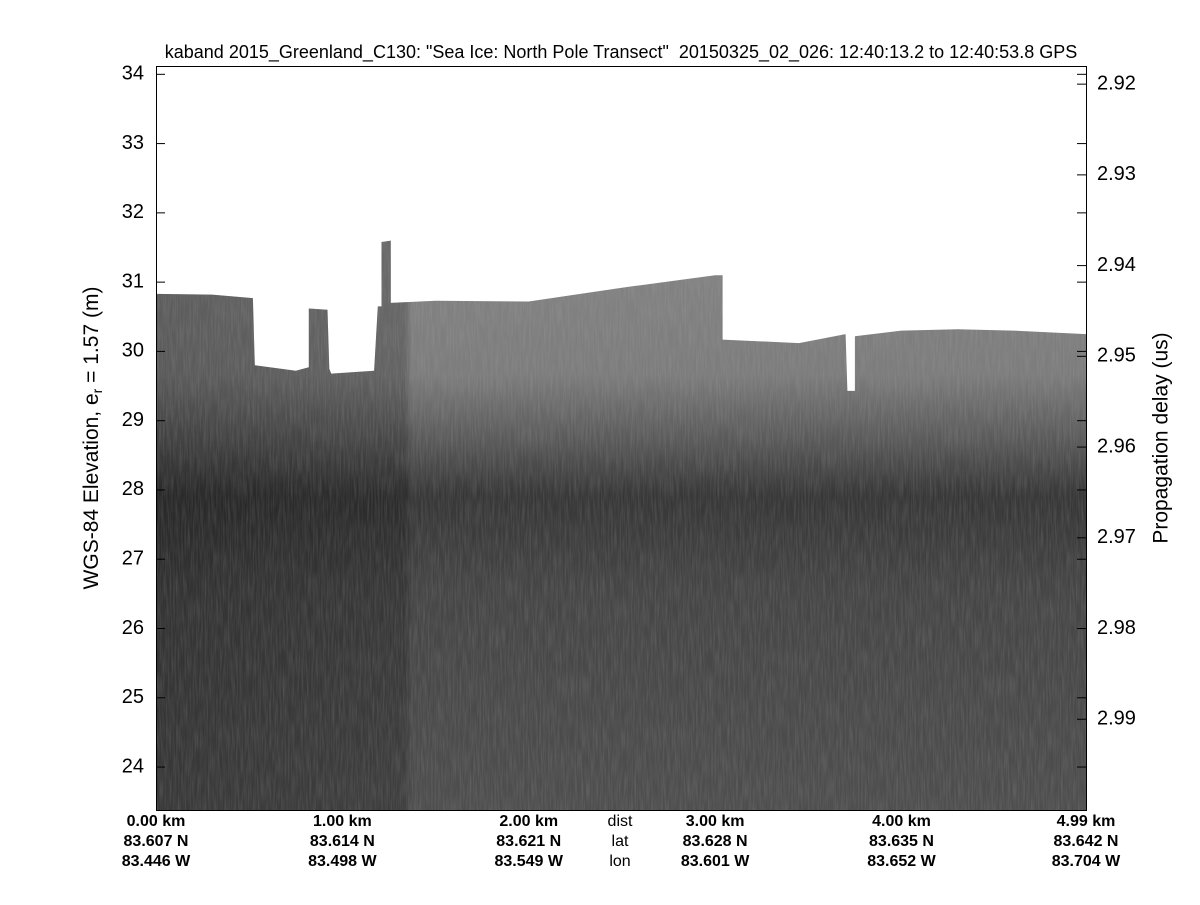 This screenshot has height=905, width=1200. I want to click on lat-label: 83.607 N, so click(156, 841).